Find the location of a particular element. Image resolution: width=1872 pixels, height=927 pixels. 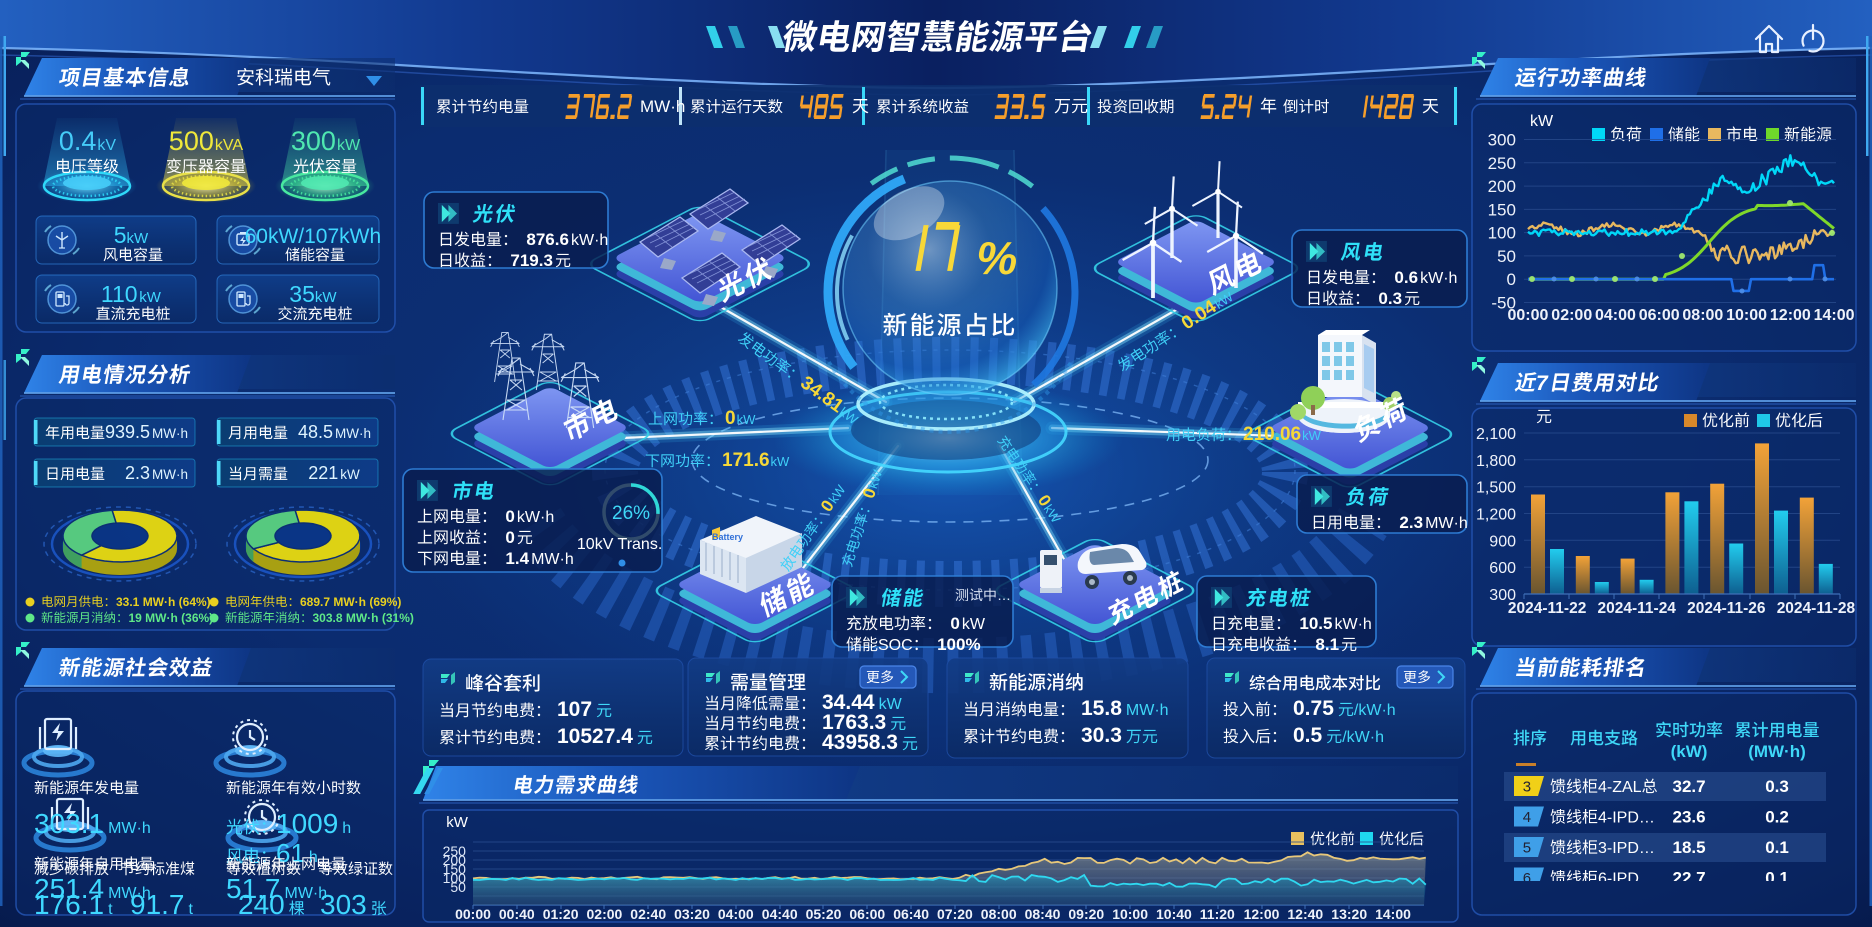

svg-text: 900 is located at coordinates (1502, 541).